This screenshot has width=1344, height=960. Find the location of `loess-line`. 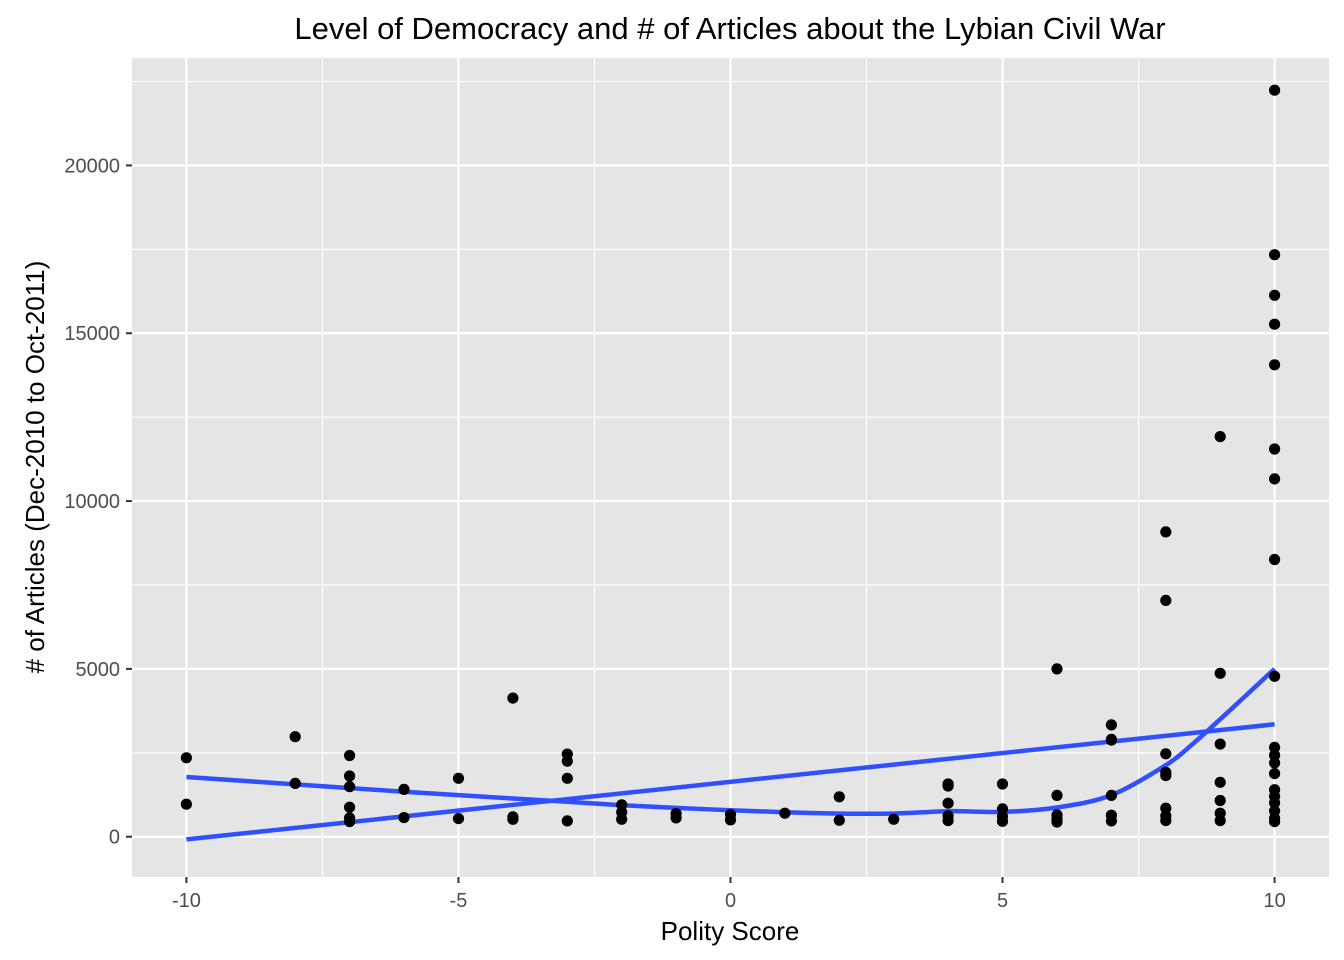

loess-line is located at coordinates (731, 742).